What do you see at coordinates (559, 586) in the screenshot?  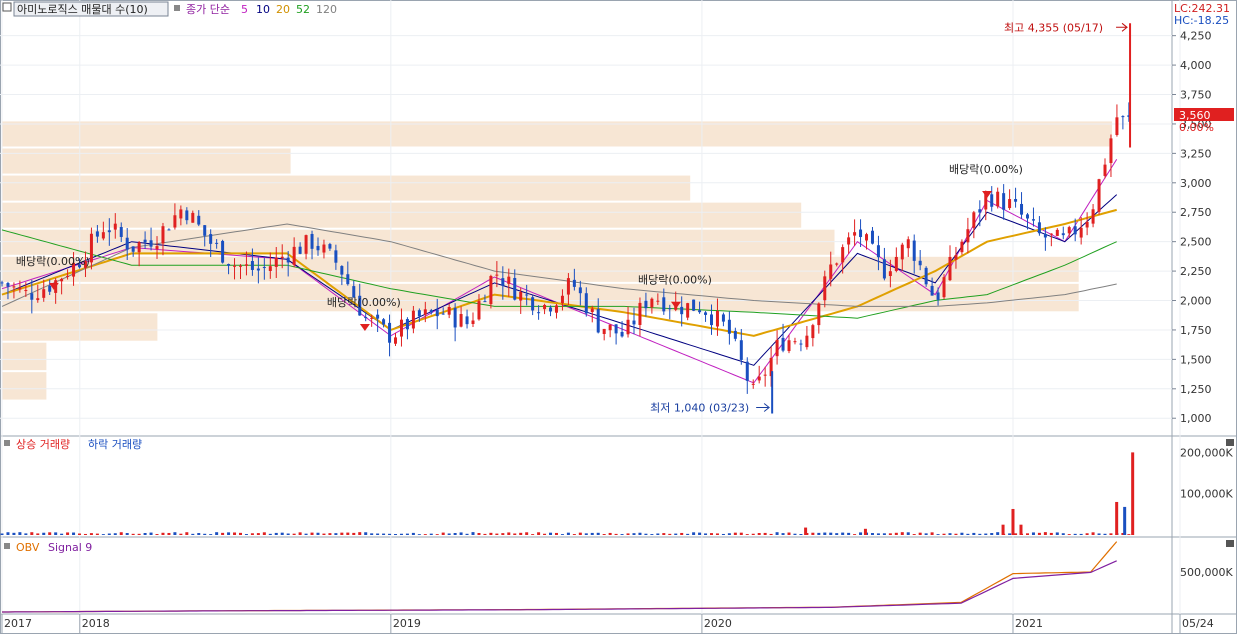 I see `signal-line` at bounding box center [559, 586].